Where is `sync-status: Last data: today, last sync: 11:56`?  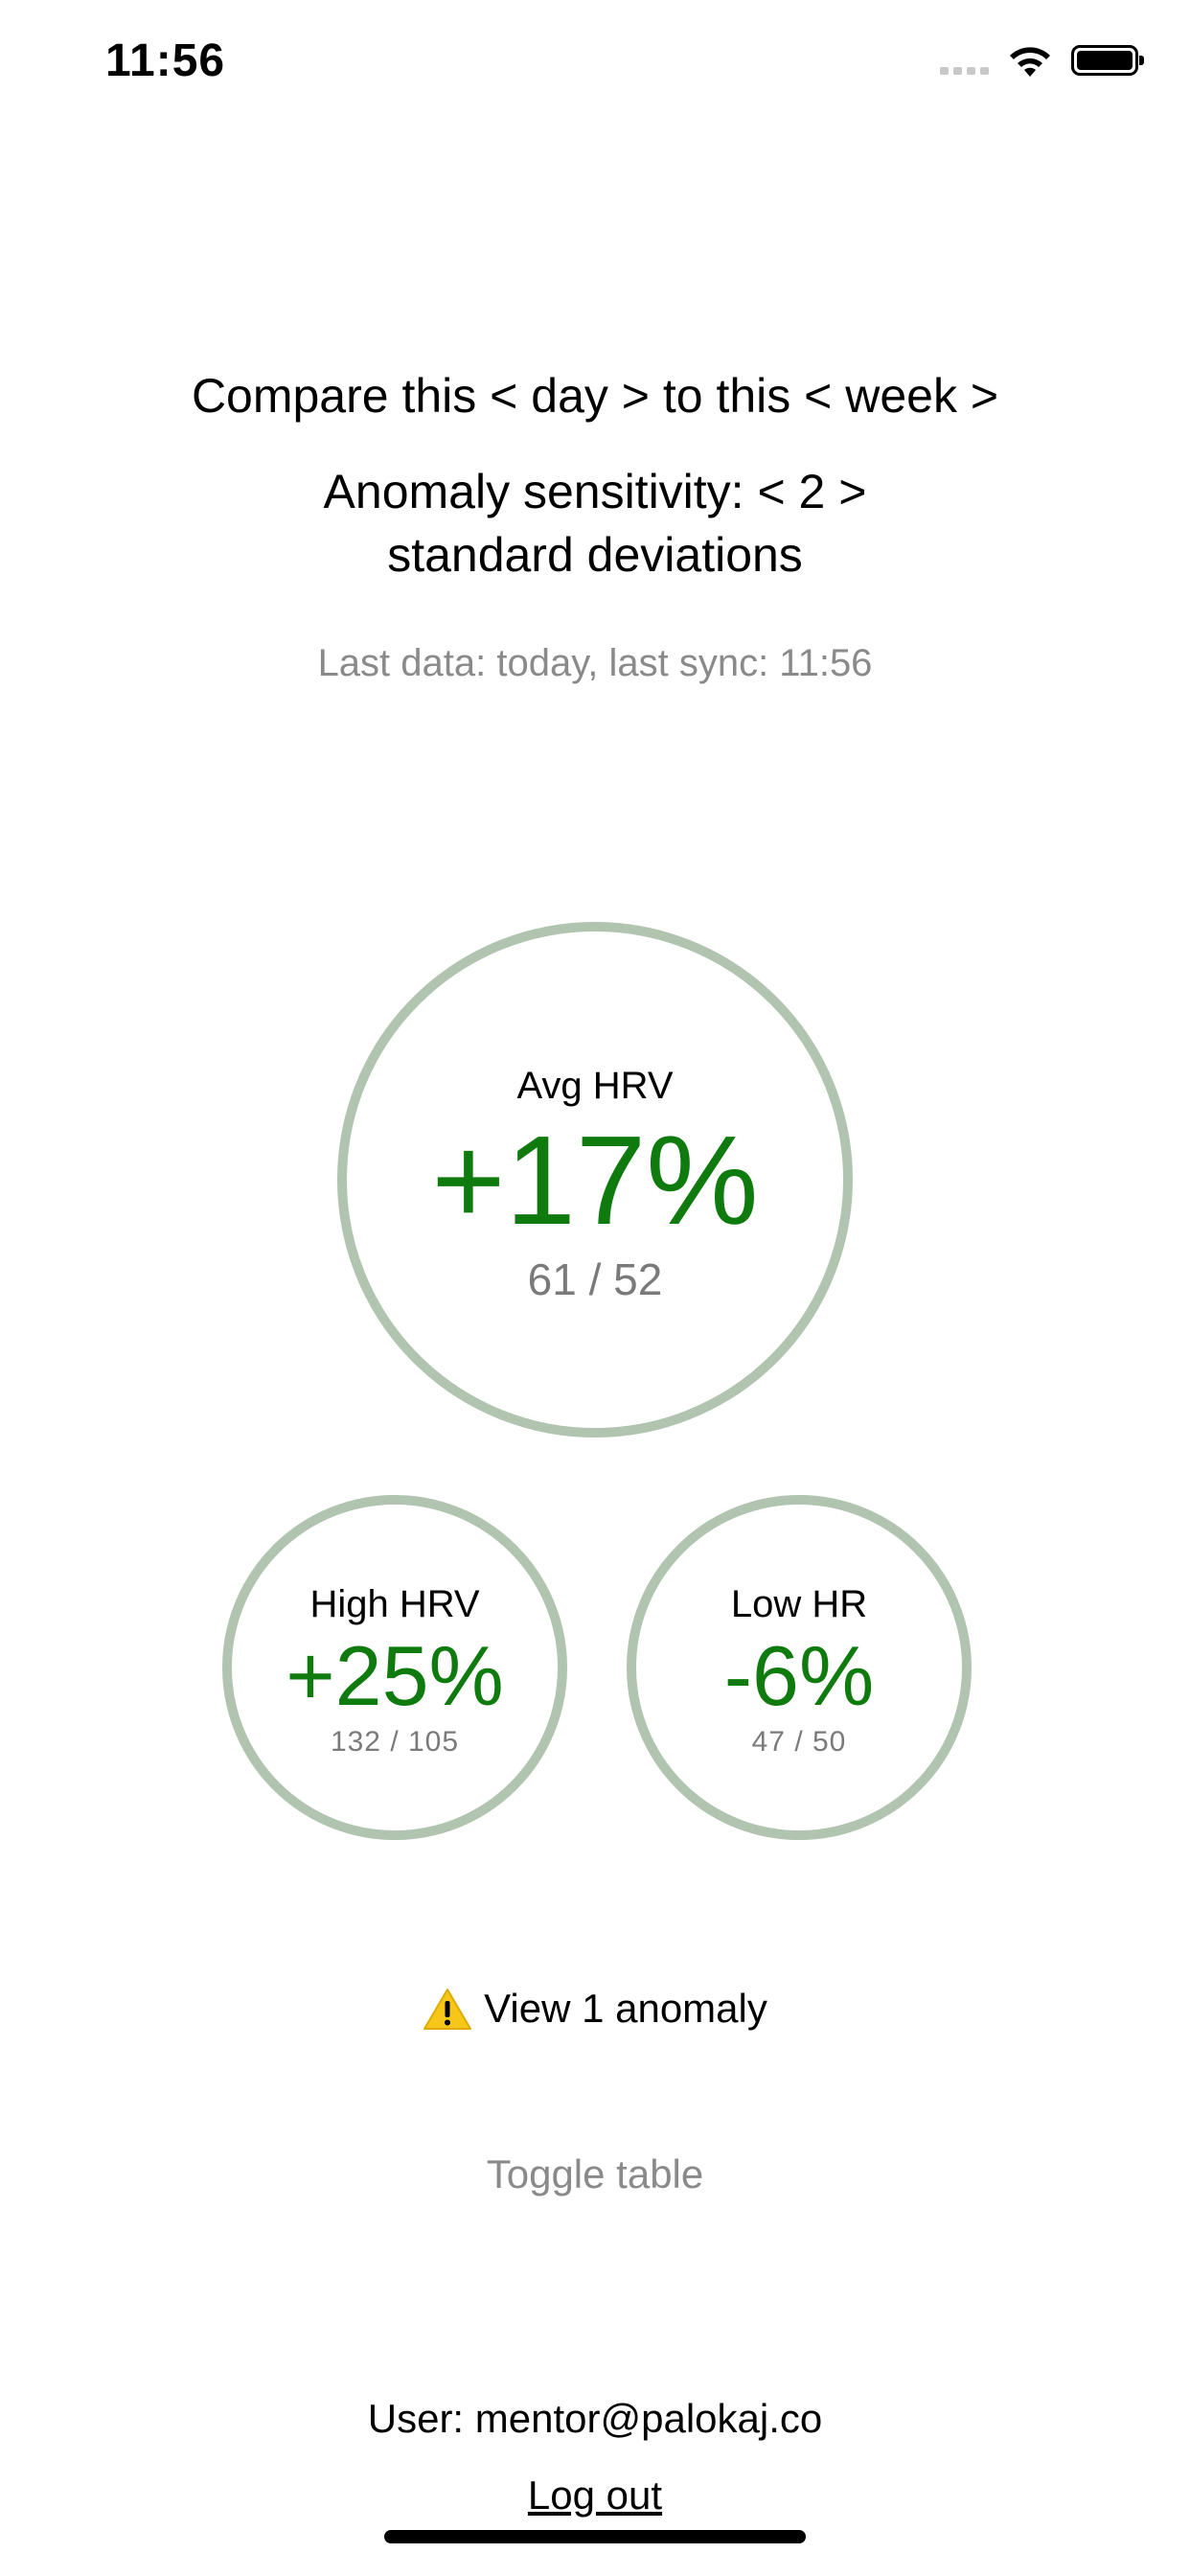
sync-status: Last data: today, last sync: 11:56 is located at coordinates (595, 663).